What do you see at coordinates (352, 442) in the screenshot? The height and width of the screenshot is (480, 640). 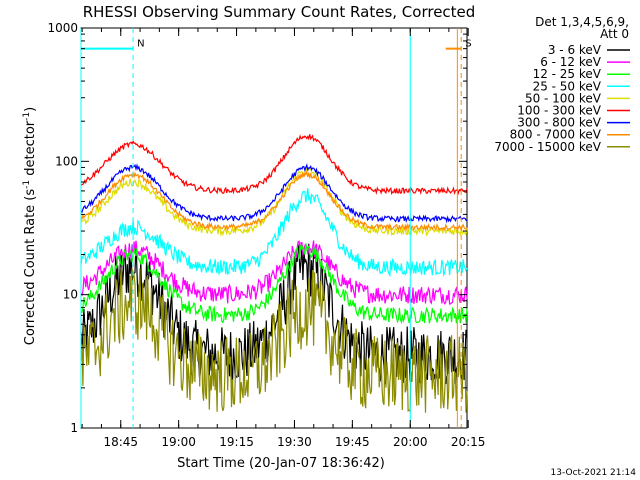 I see `x-tick-label-4: 19:45` at bounding box center [352, 442].